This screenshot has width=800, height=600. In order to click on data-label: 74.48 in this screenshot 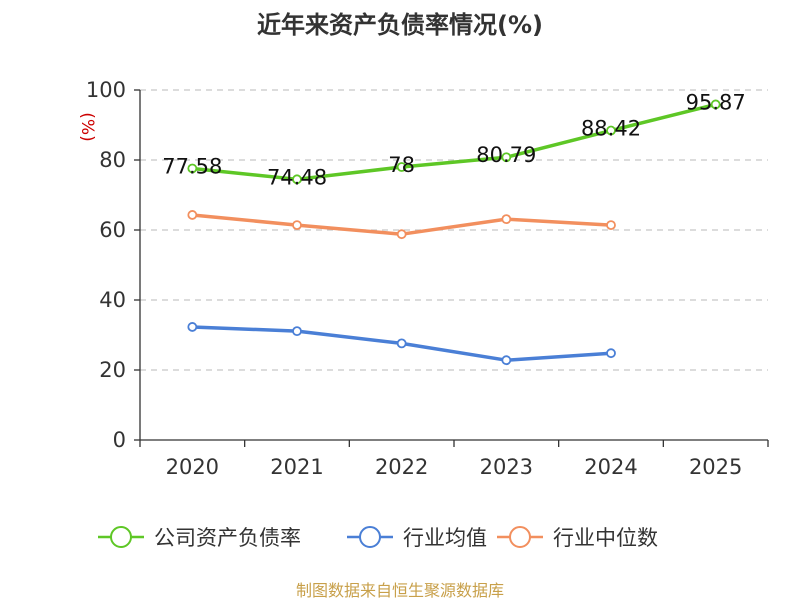, I will do `click(297, 177)`.